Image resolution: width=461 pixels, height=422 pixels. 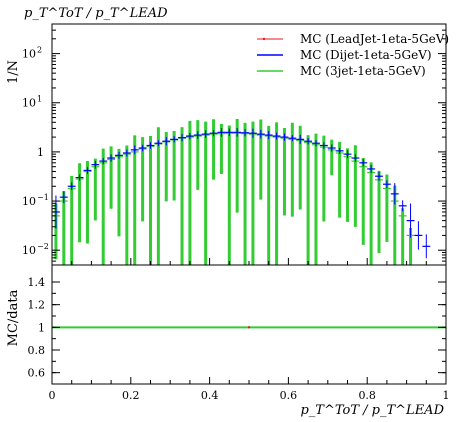 What do you see at coordinates (13, 317) in the screenshot?
I see `ratio-y-label: MC/data` at bounding box center [13, 317].